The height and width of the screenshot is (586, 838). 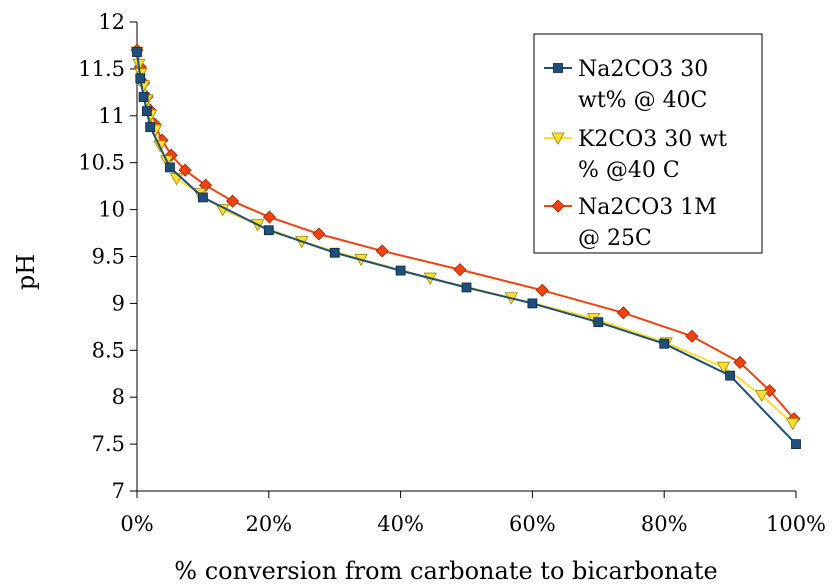 What do you see at coordinates (118, 303) in the screenshot?
I see `y-tick-label: 9` at bounding box center [118, 303].